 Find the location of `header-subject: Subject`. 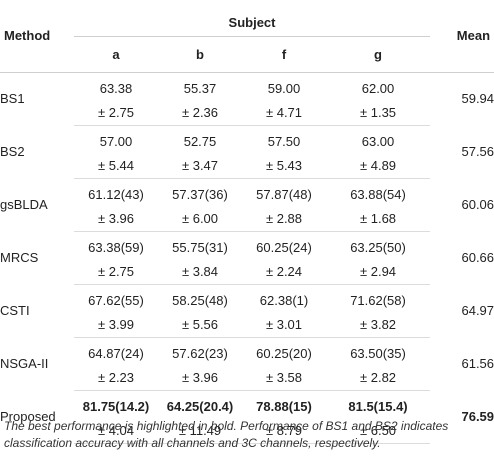

header-subject: Subject is located at coordinates (252, 18).